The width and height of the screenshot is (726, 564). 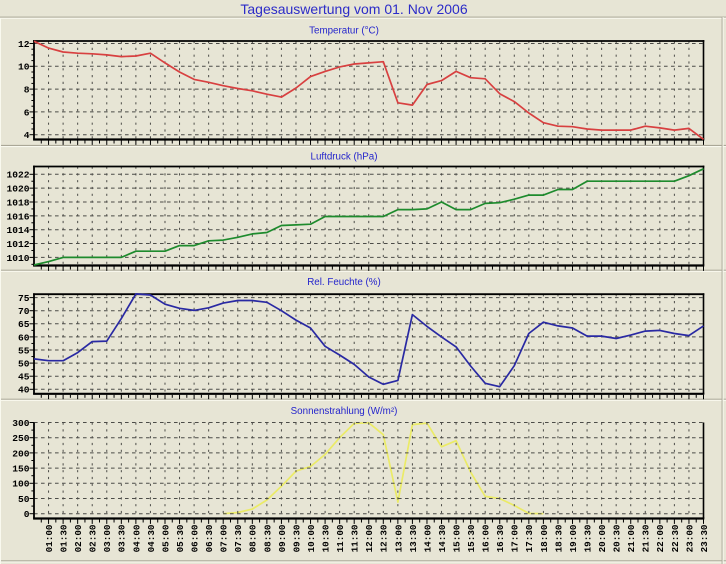 I want to click on svg-text: 11:00, so click(x=340, y=538).